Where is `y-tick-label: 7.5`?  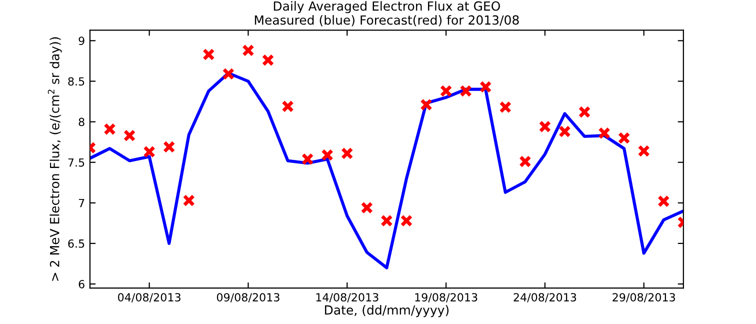 y-tick-label: 7.5 is located at coordinates (76, 162).